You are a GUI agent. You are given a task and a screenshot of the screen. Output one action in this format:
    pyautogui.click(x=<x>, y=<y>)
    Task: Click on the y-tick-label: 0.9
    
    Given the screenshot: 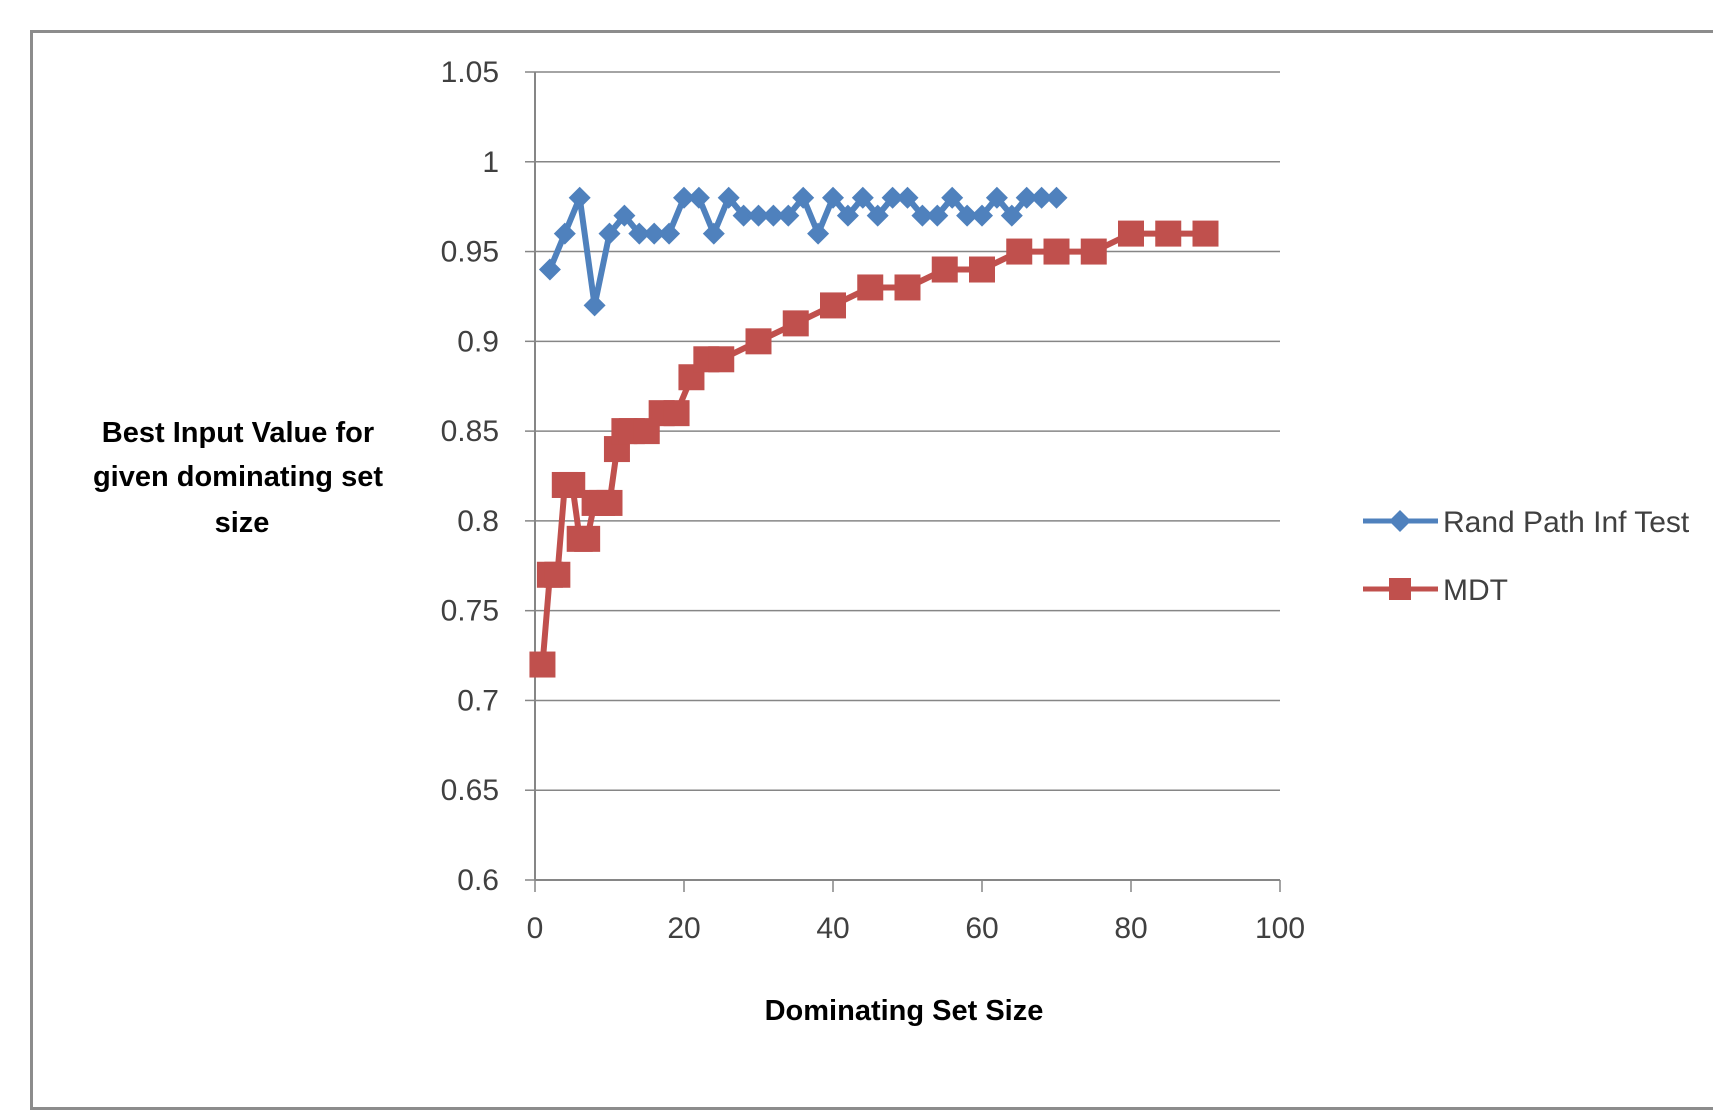 What is the action you would take?
    pyautogui.click(x=478, y=341)
    